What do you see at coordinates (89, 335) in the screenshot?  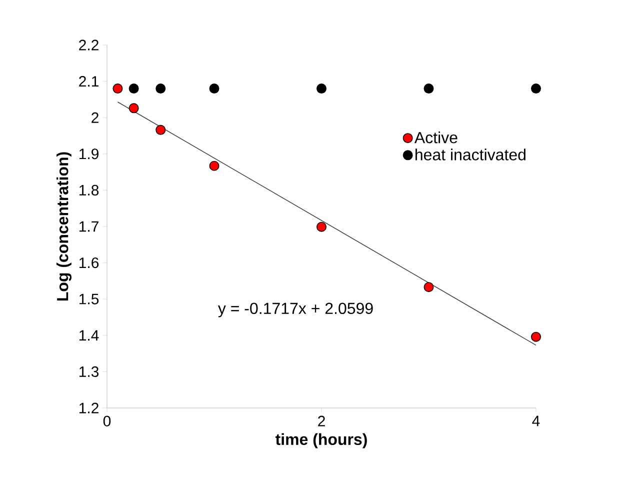 I see `y-tick-label: 1.4` at bounding box center [89, 335].